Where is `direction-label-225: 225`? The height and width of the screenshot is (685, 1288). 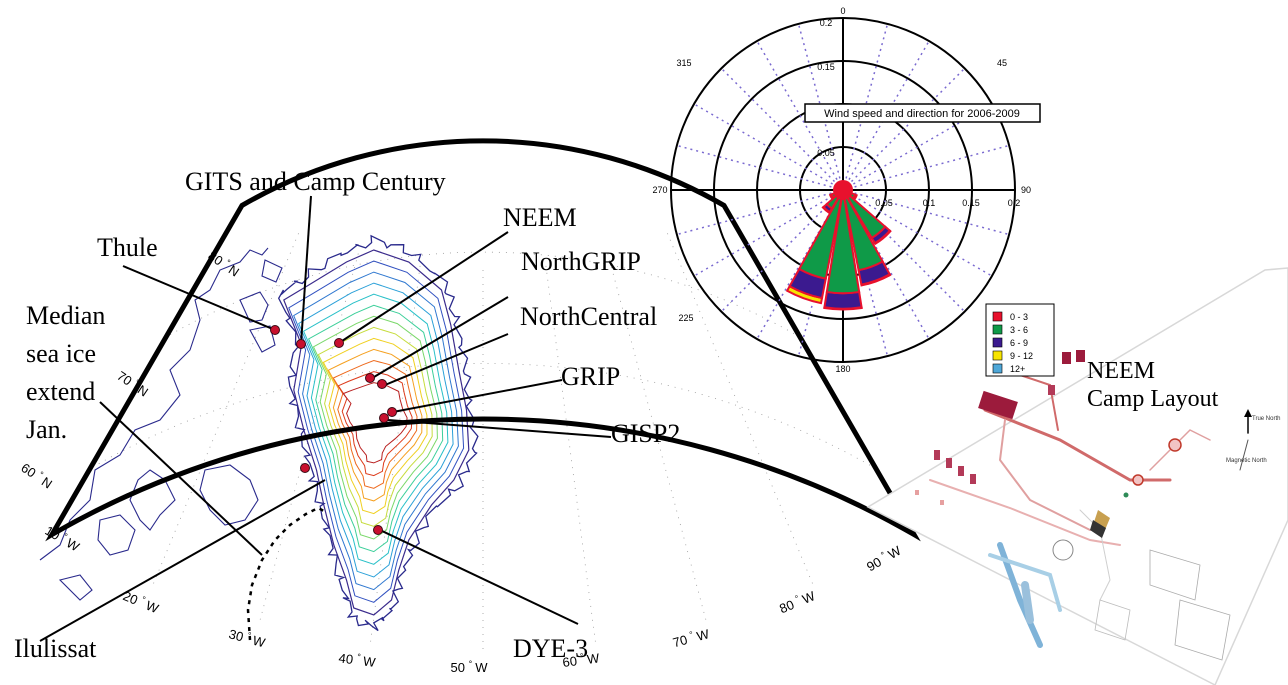 direction-label-225: 225 is located at coordinates (685, 318).